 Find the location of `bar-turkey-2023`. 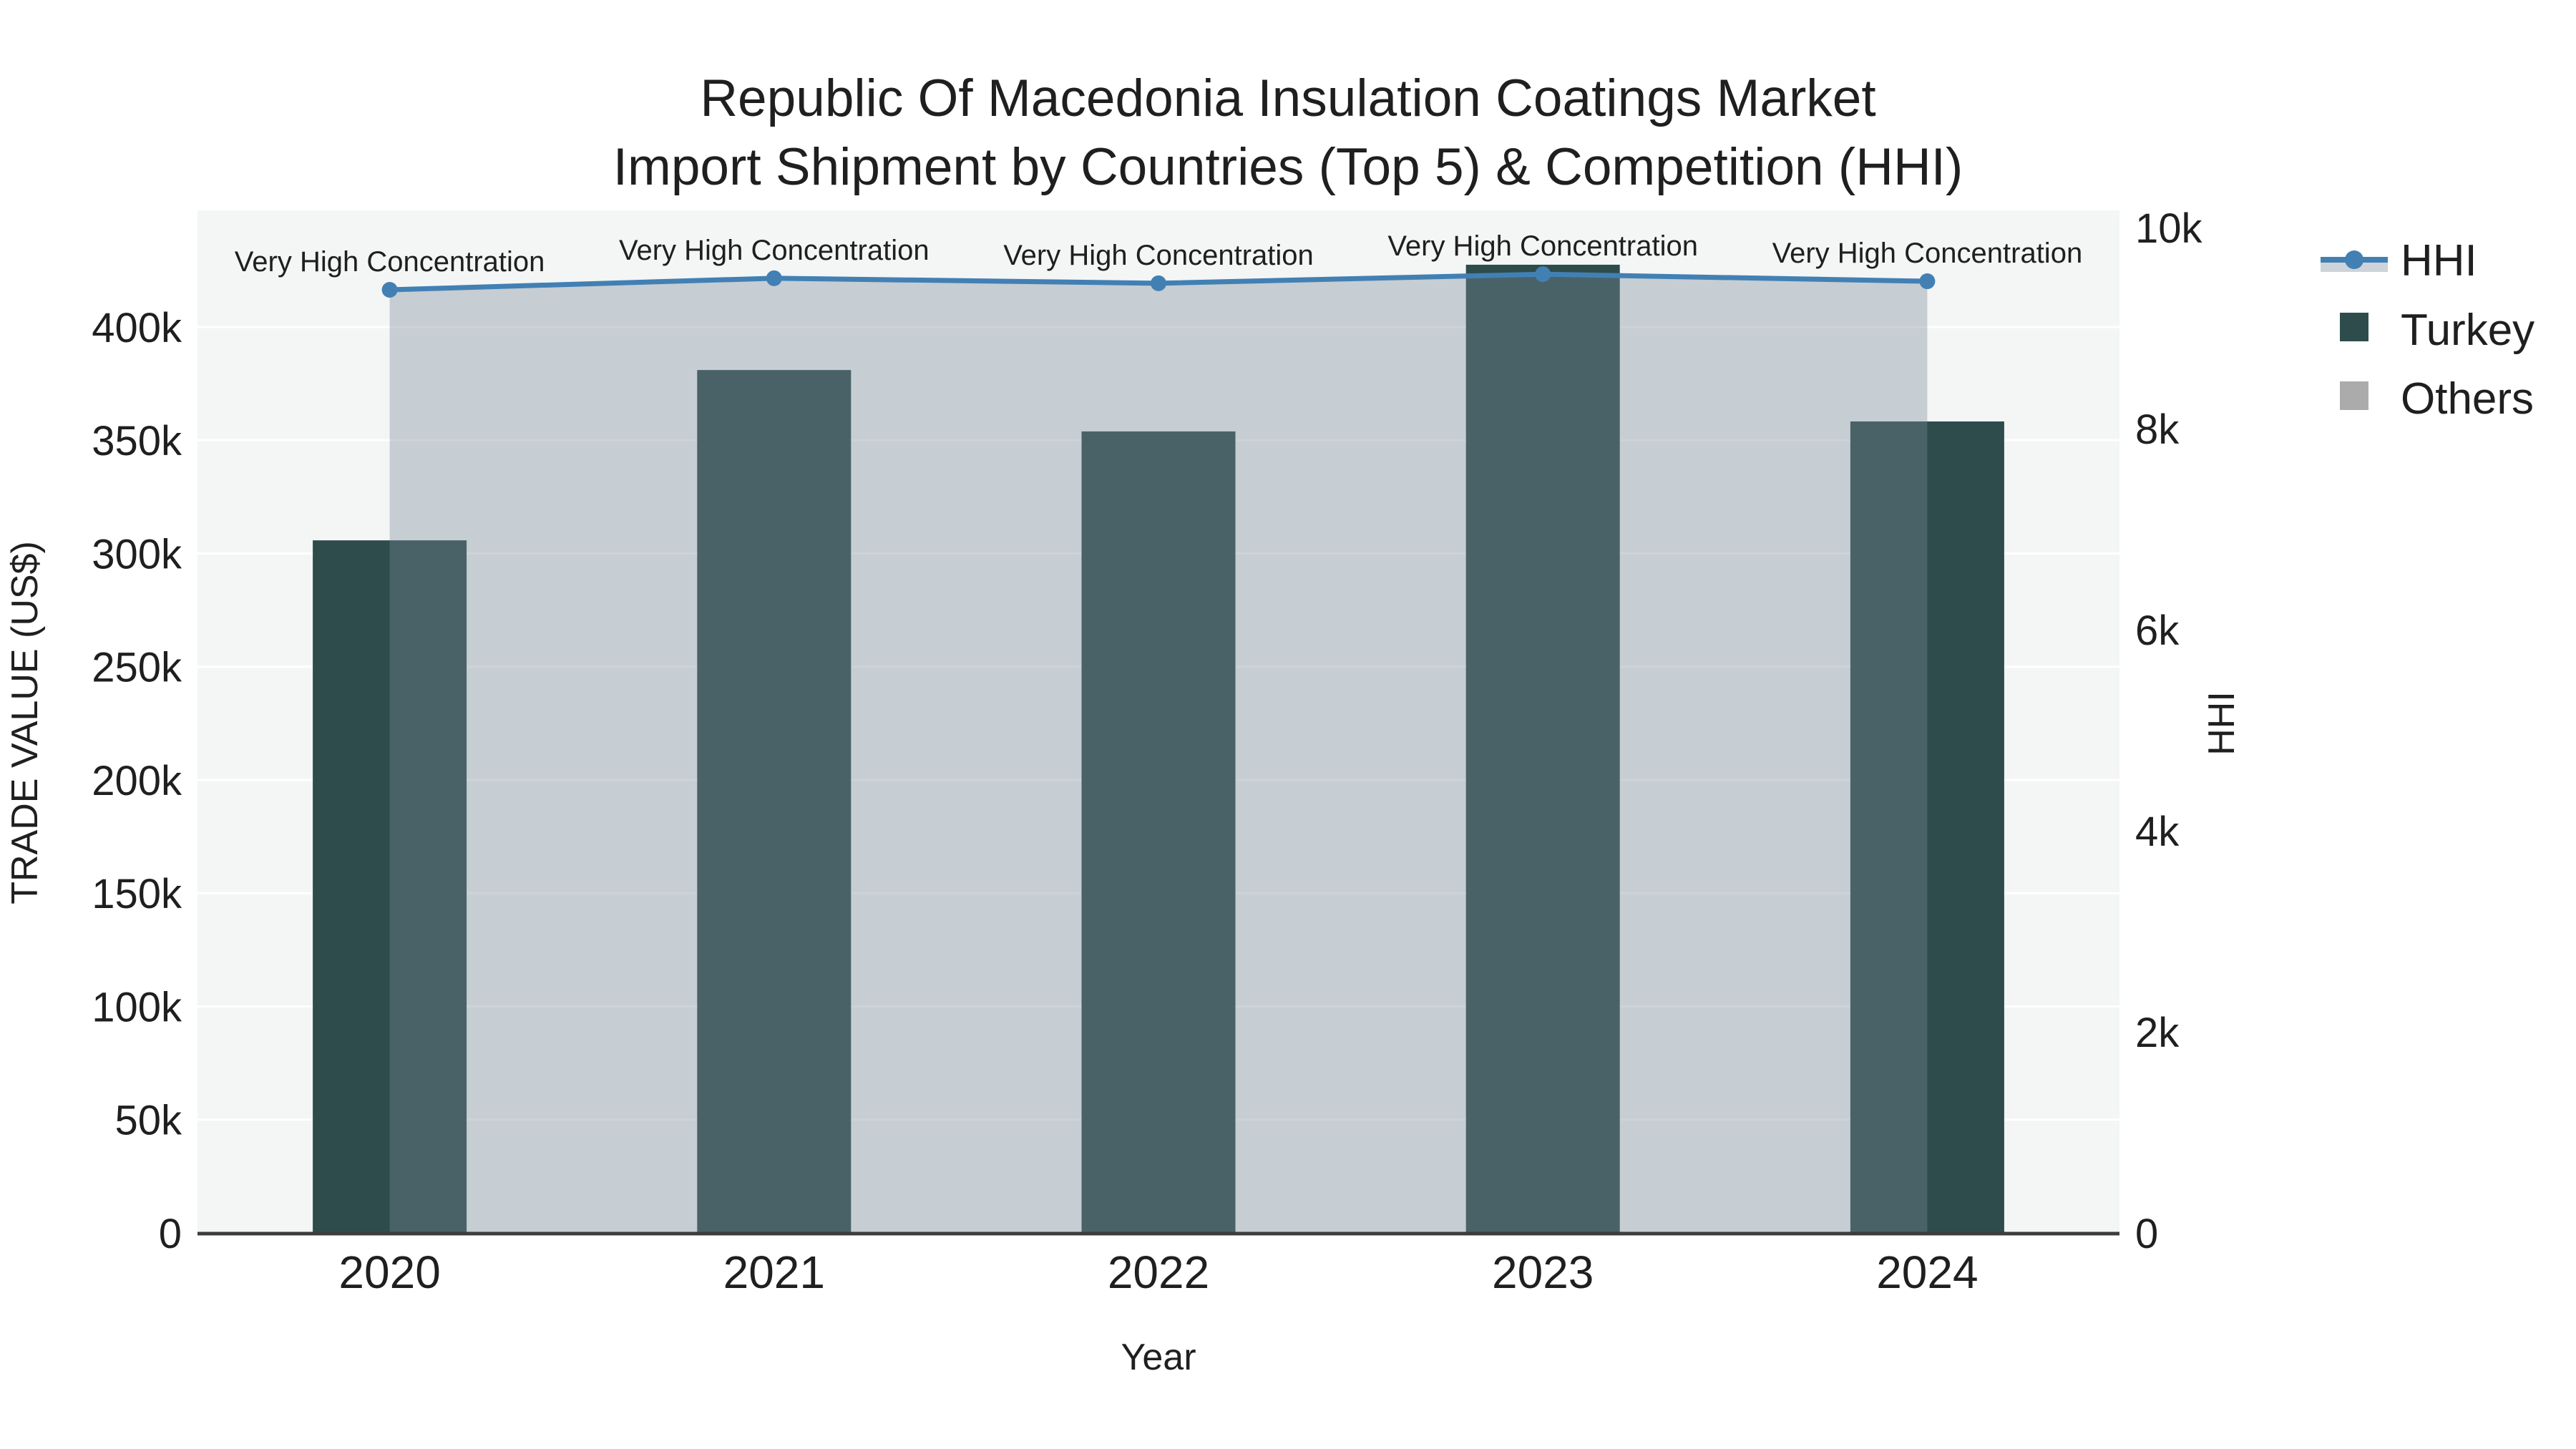

bar-turkey-2023 is located at coordinates (1542, 748).